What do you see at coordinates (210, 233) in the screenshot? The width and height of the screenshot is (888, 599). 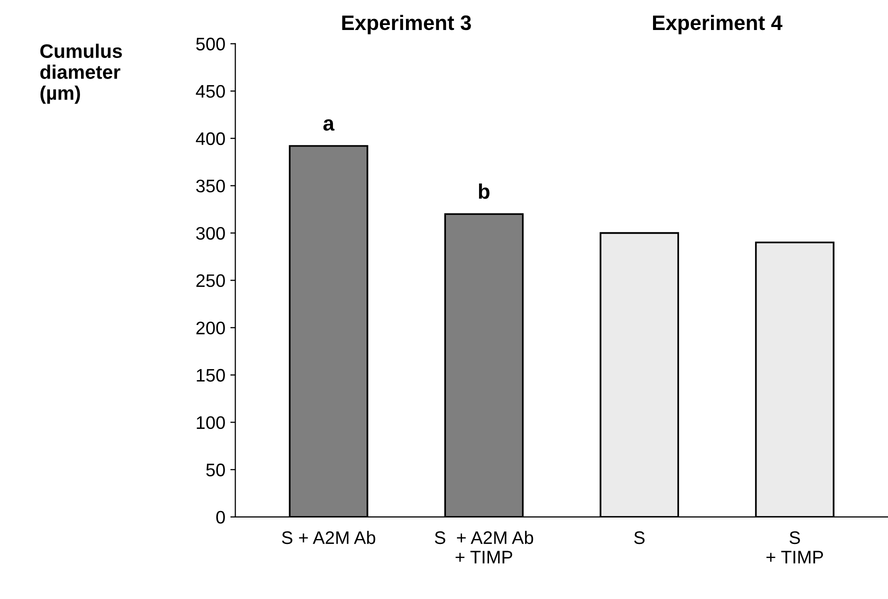 I see `y-tick-label: 300` at bounding box center [210, 233].